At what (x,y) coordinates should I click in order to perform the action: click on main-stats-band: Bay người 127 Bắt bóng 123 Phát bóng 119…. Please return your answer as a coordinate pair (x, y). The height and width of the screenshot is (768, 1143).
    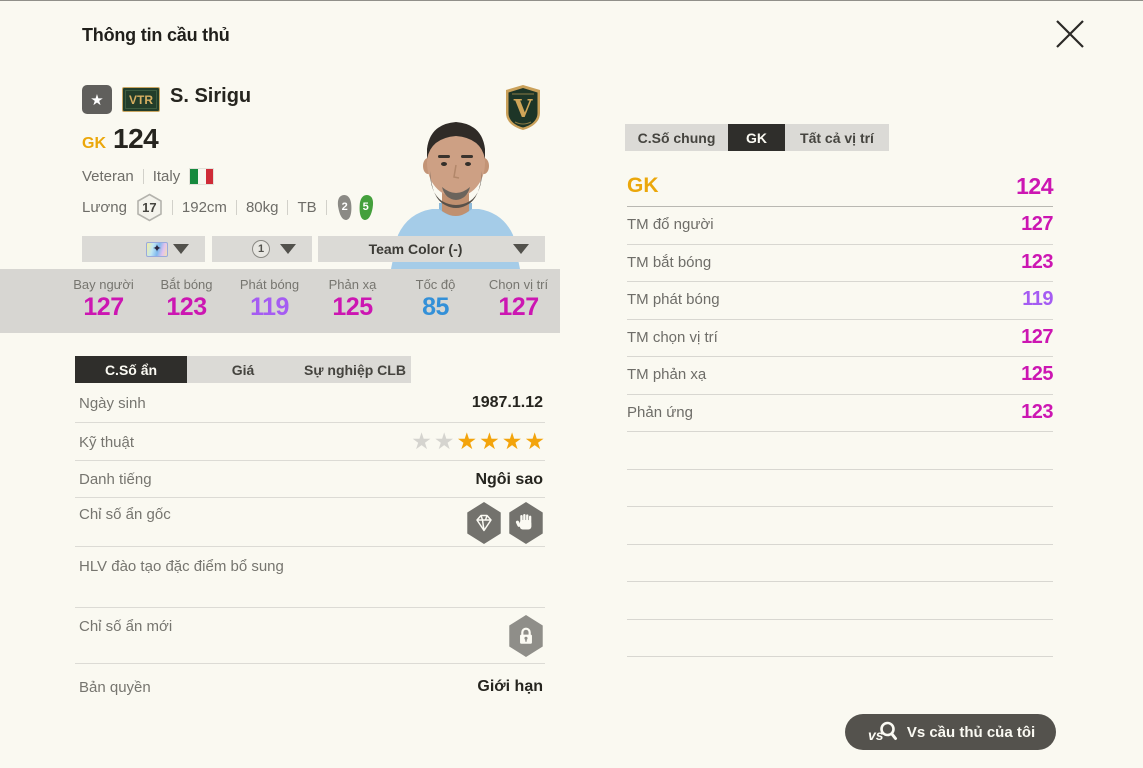
    Looking at the image, I should click on (280, 301).